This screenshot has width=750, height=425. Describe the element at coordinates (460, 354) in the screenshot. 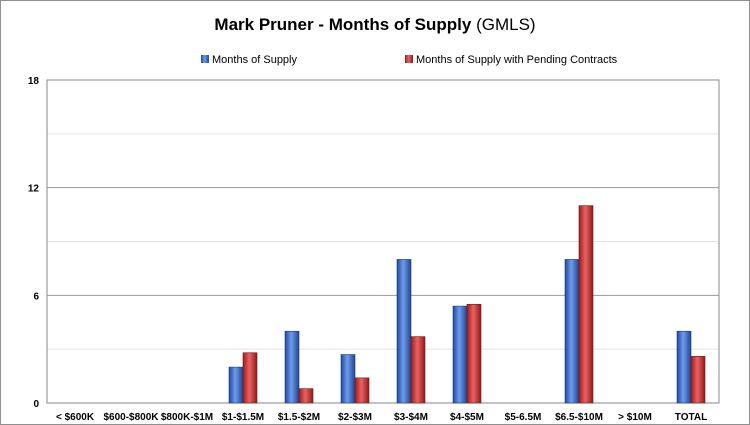

I see `bar-months-of-supply-4-5m` at that location.